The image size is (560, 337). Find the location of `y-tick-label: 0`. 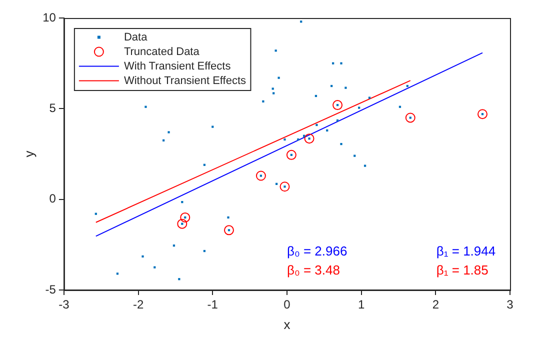

y-tick-label: 0 is located at coordinates (52, 199).